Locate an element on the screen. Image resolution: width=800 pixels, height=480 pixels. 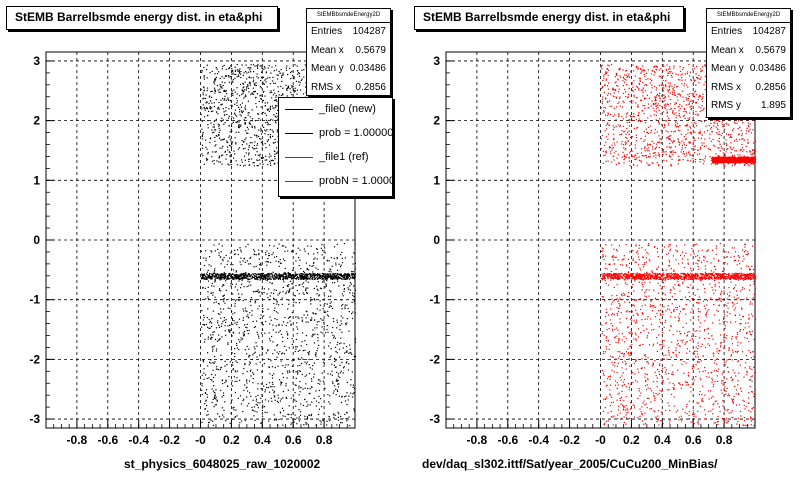
legend-entry: _file1 (ref) is located at coordinates (335, 158).